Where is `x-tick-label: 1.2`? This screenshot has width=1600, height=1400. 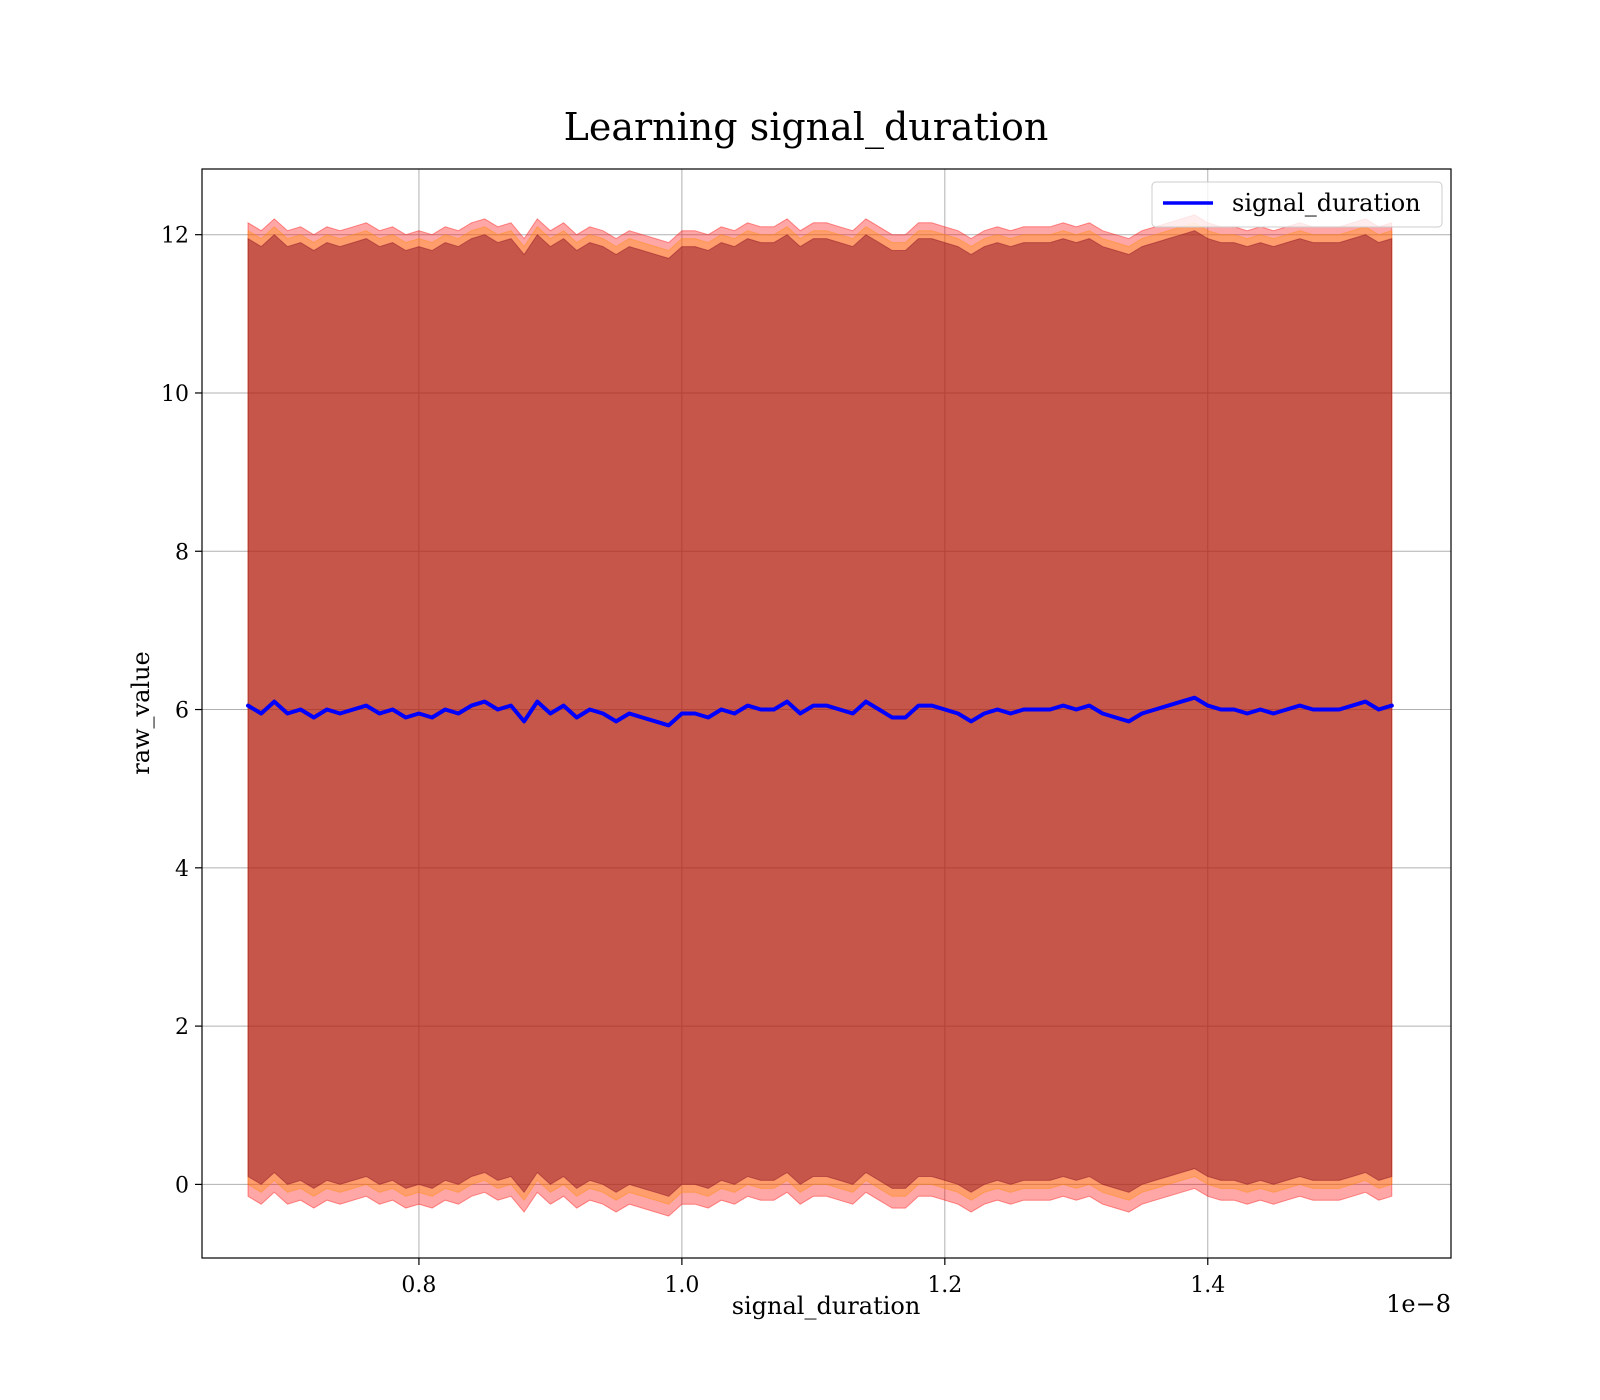
x-tick-label: 1.2 is located at coordinates (944, 1285).